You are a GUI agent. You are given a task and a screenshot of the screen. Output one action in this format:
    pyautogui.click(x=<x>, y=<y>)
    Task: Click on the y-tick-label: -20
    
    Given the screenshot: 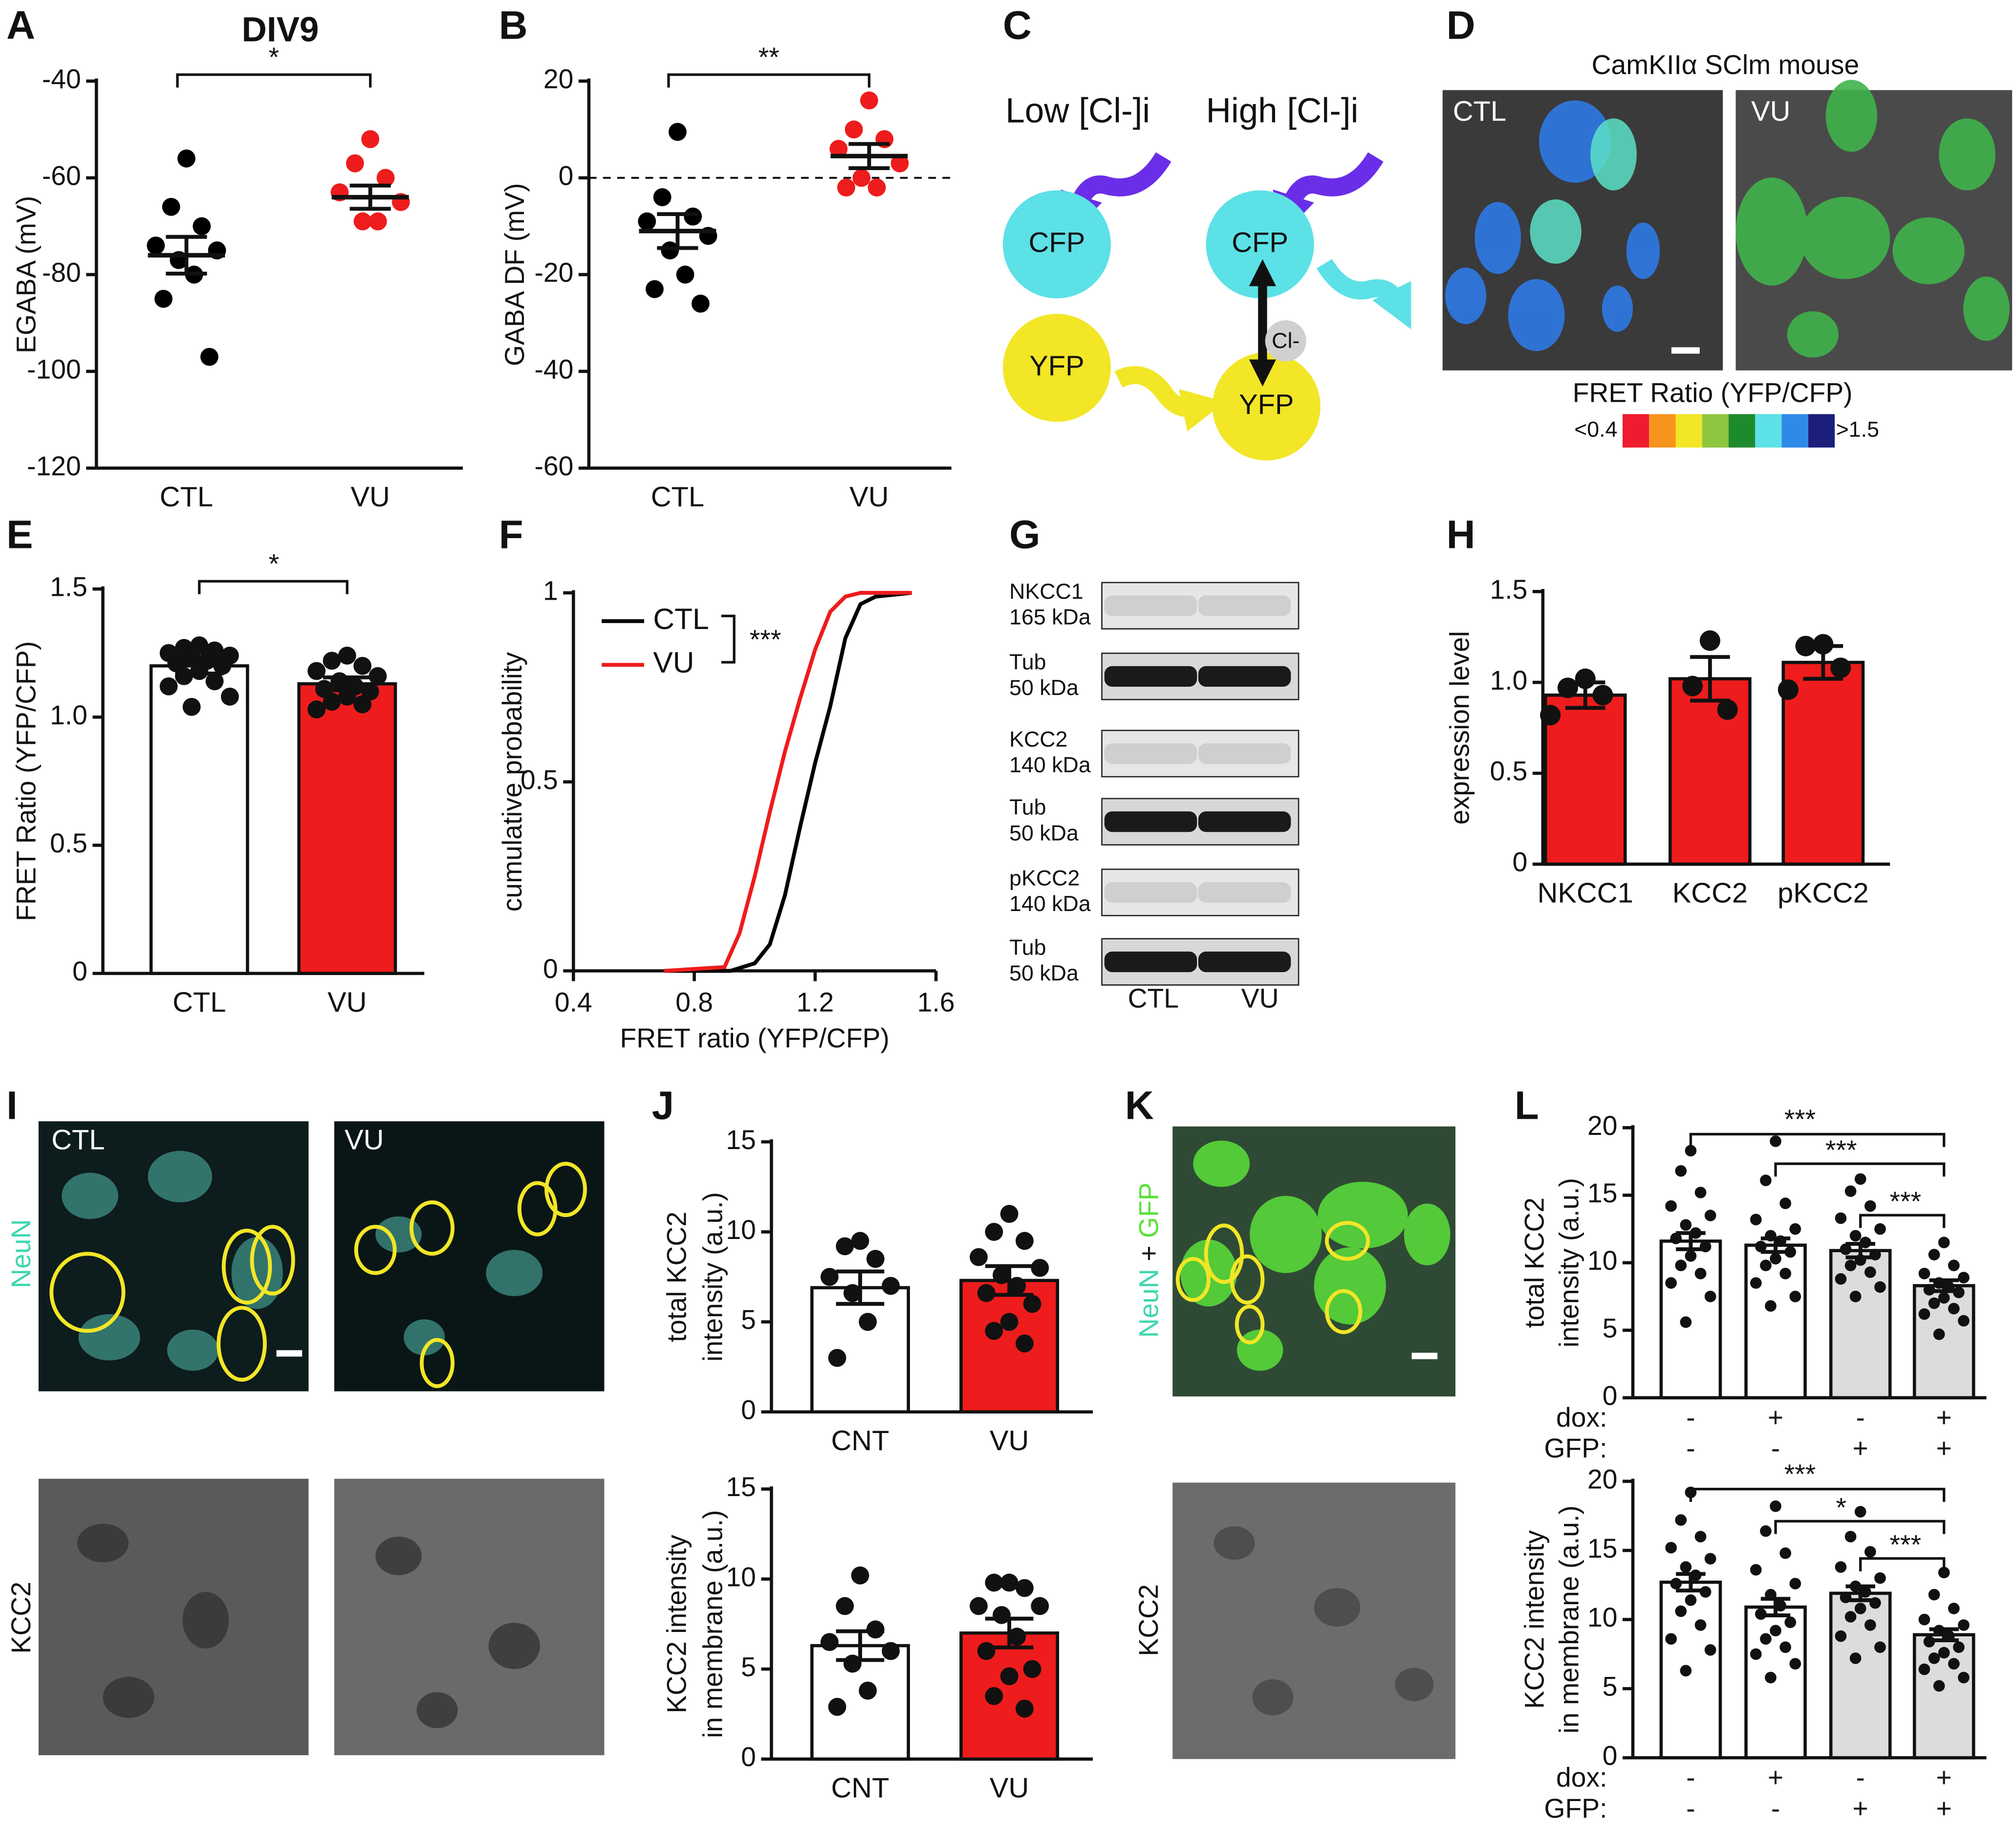 What is the action you would take?
    pyautogui.click(x=554, y=272)
    